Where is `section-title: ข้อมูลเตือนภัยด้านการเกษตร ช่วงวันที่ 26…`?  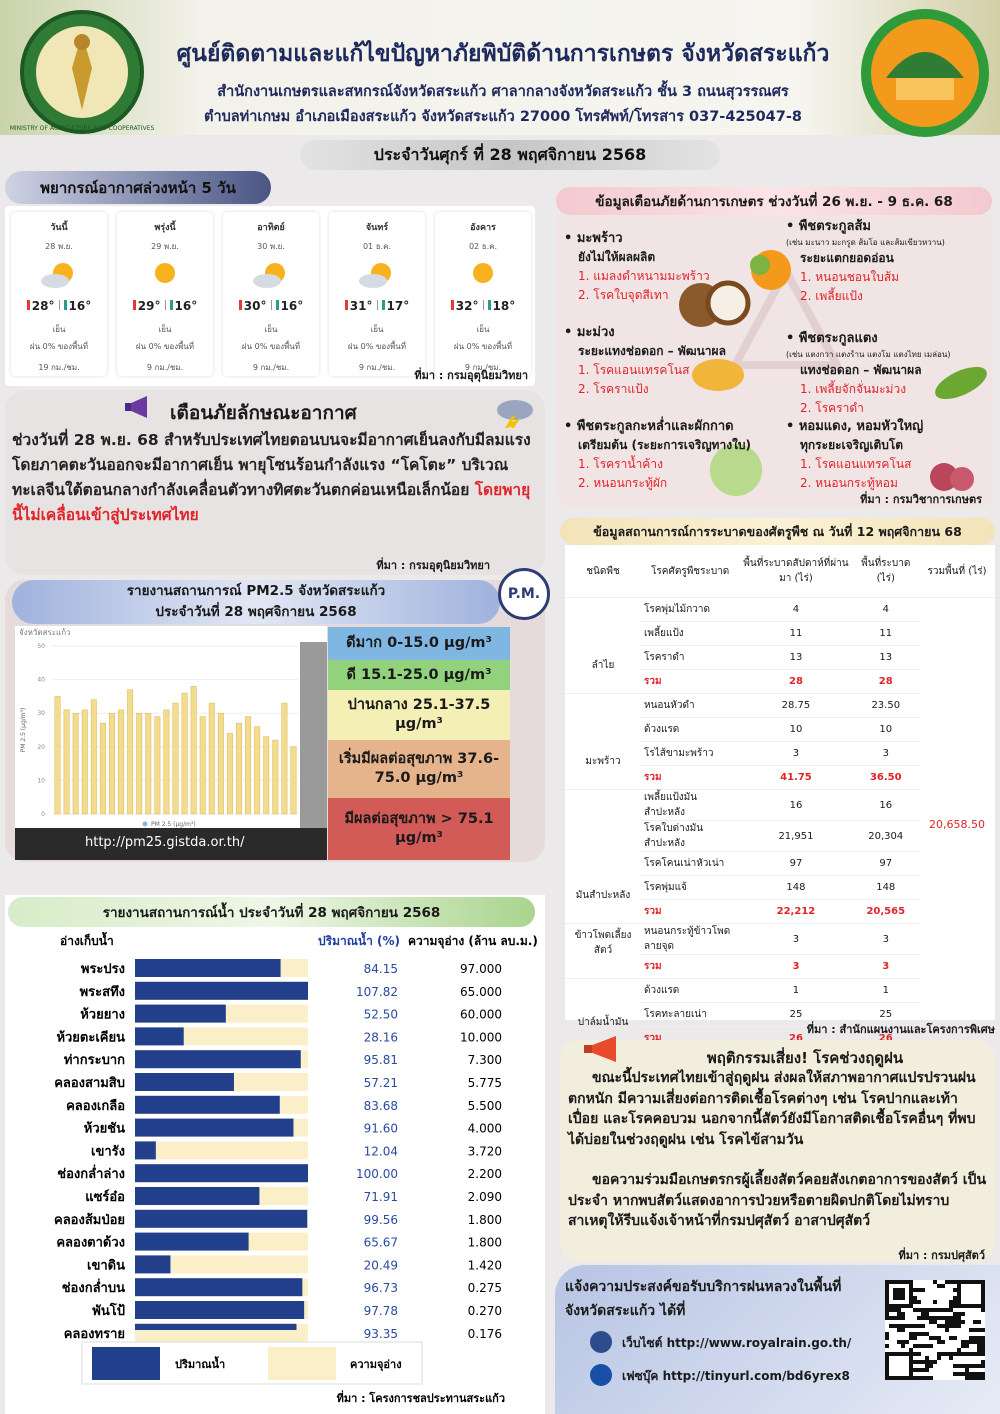
section-title: ข้อมูลเตือนภัยด้านการเกษตร ช่วงวันที่ 26… is located at coordinates (774, 201).